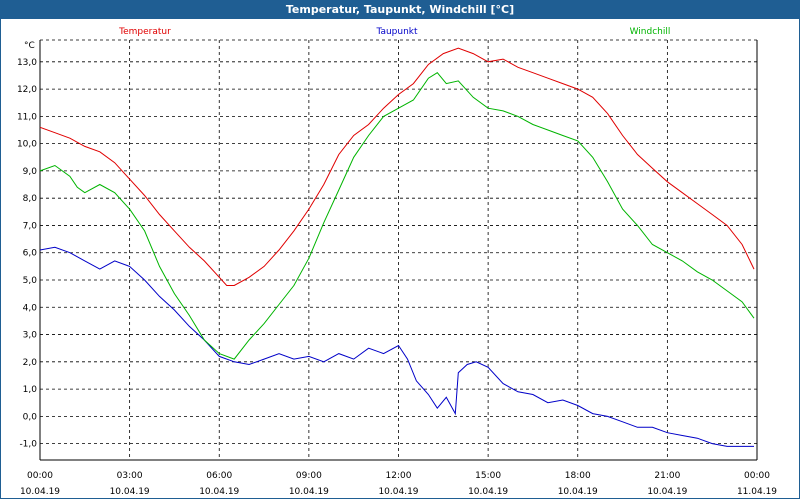 This screenshot has height=500, width=800. I want to click on x-tick-time: 21:00, so click(667, 476).